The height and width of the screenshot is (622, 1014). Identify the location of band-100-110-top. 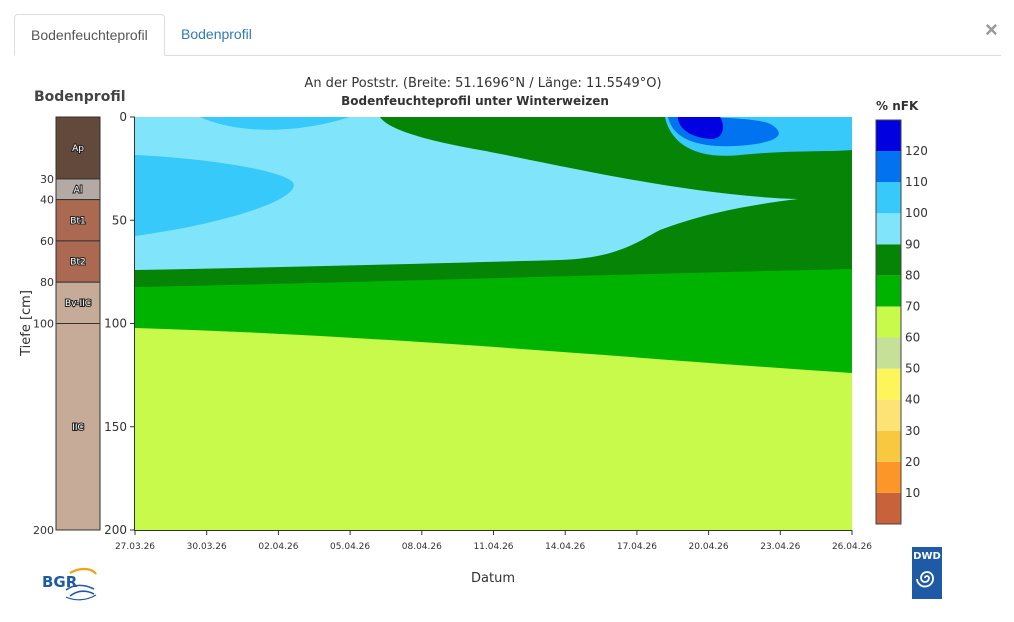
(275, 123).